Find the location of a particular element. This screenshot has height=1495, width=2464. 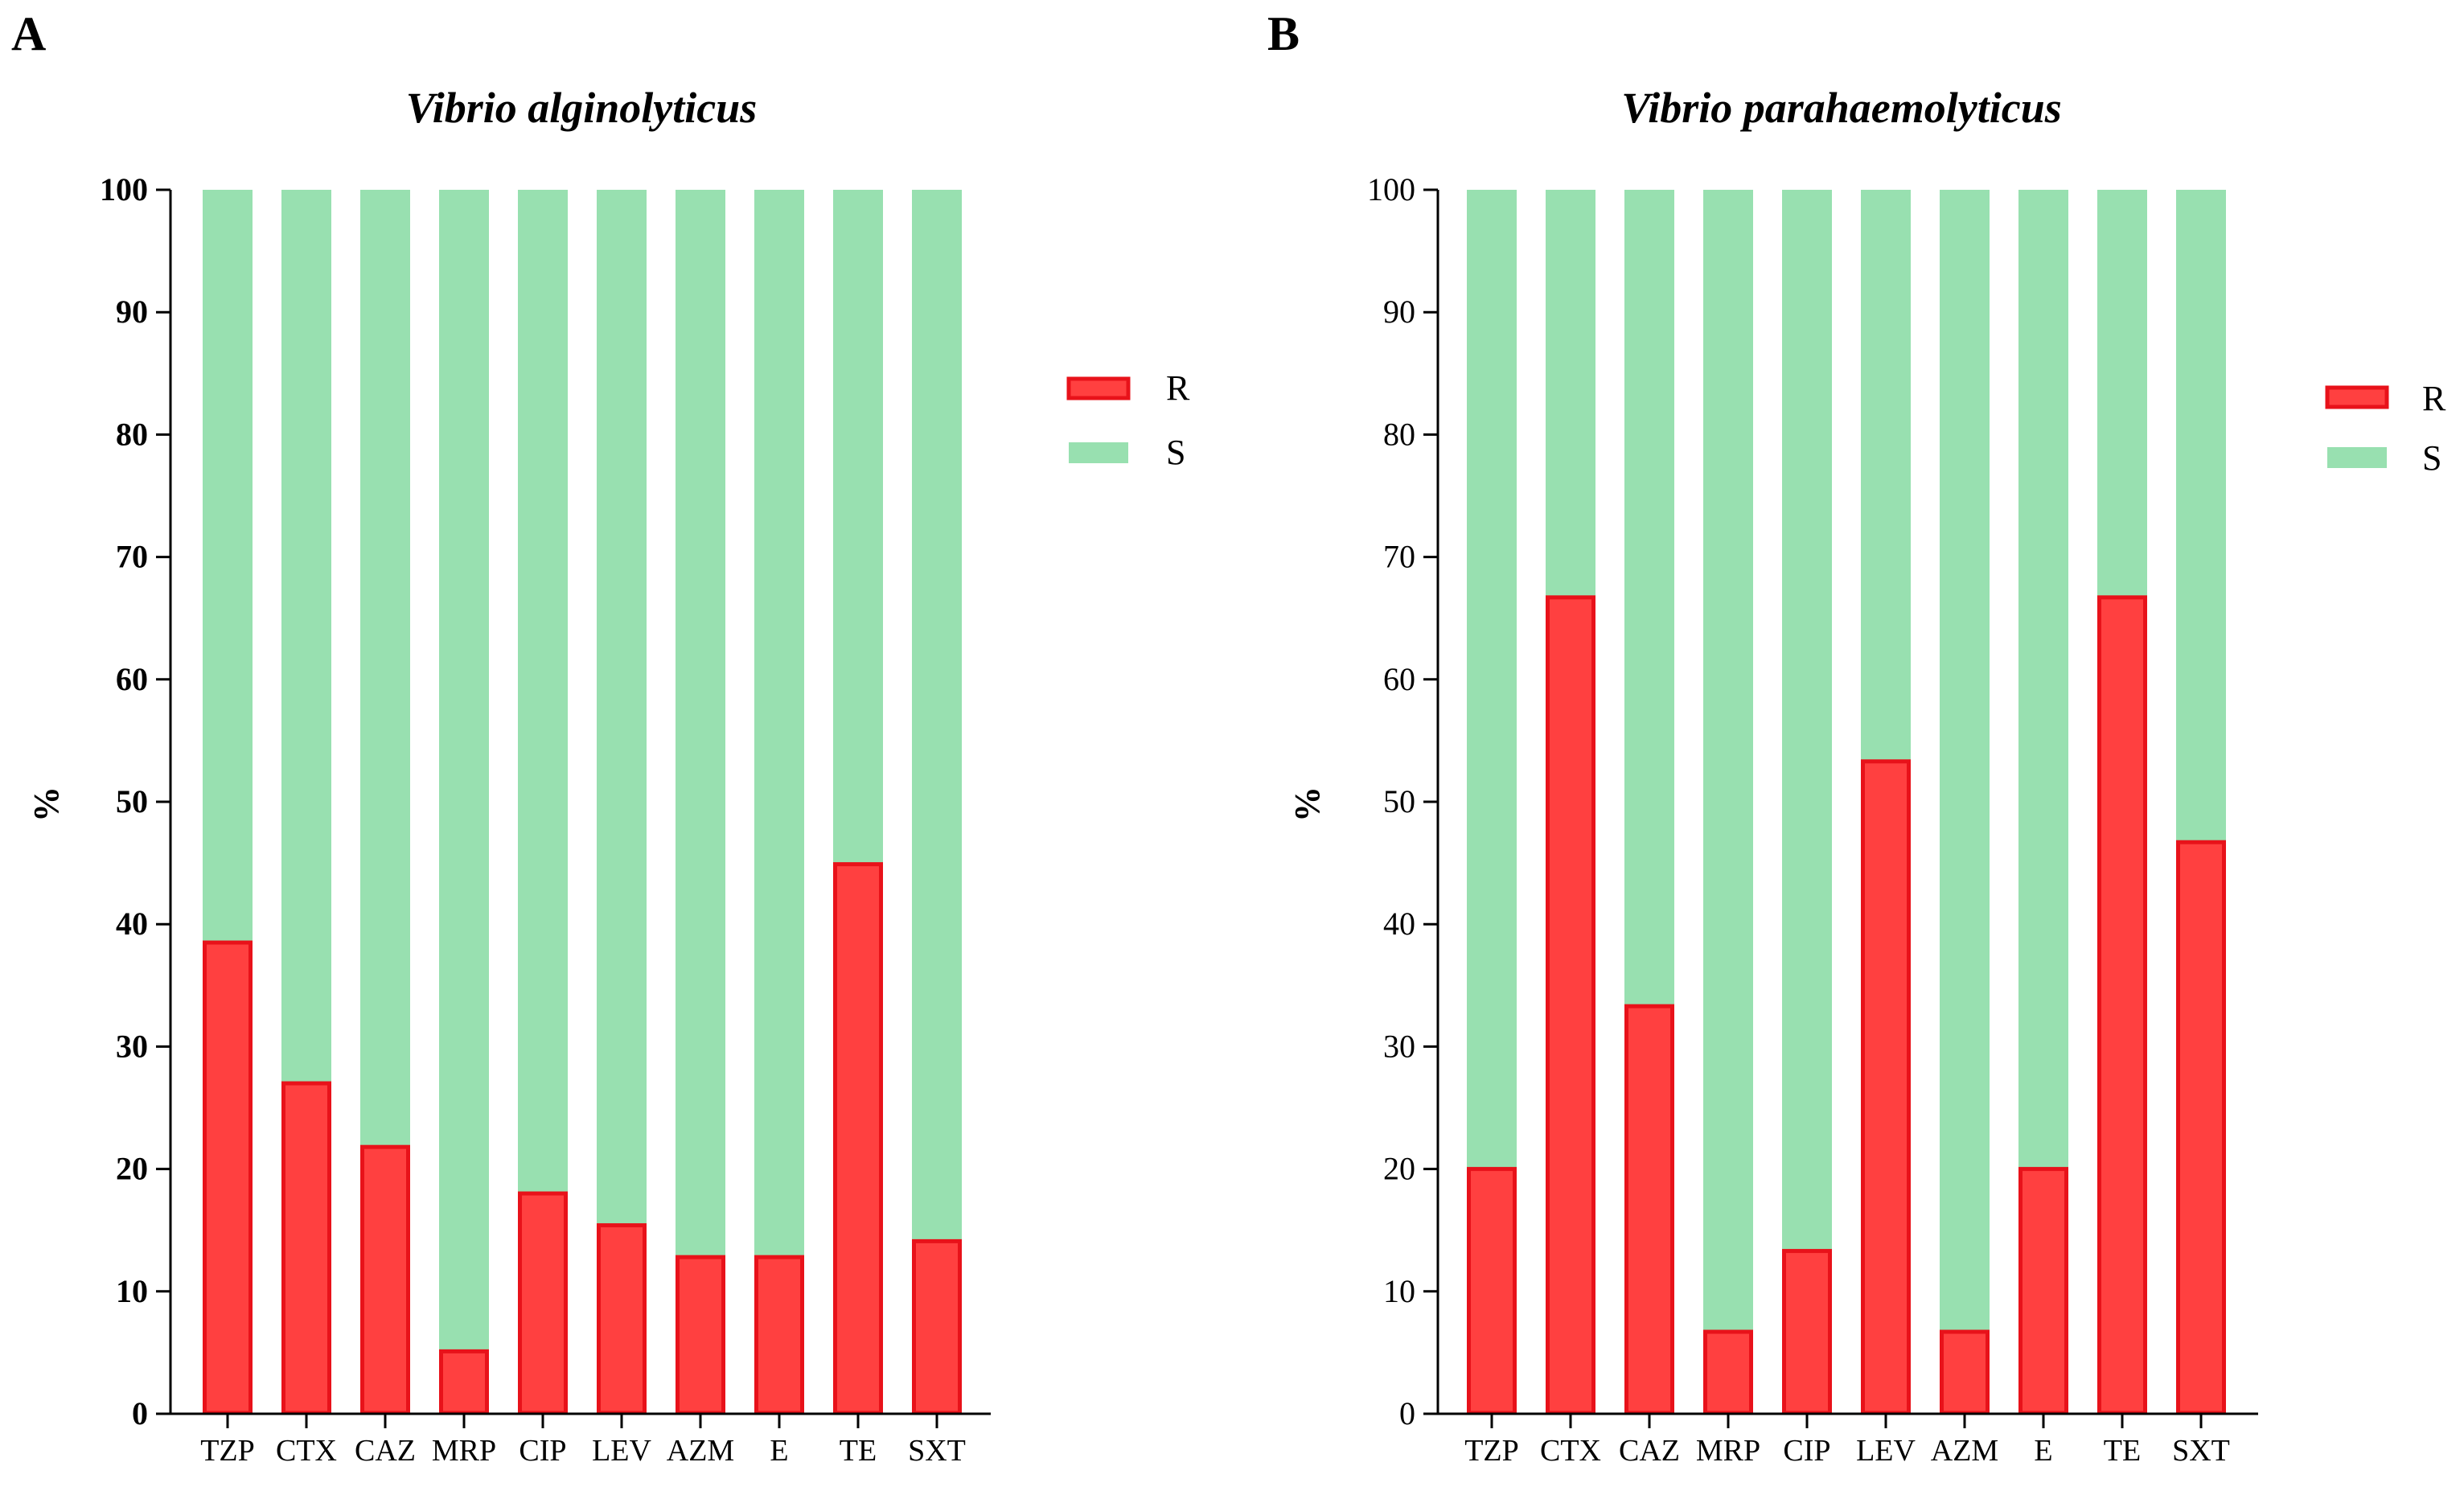

x-tick-label-a-lev: LEV is located at coordinates (621, 1451).